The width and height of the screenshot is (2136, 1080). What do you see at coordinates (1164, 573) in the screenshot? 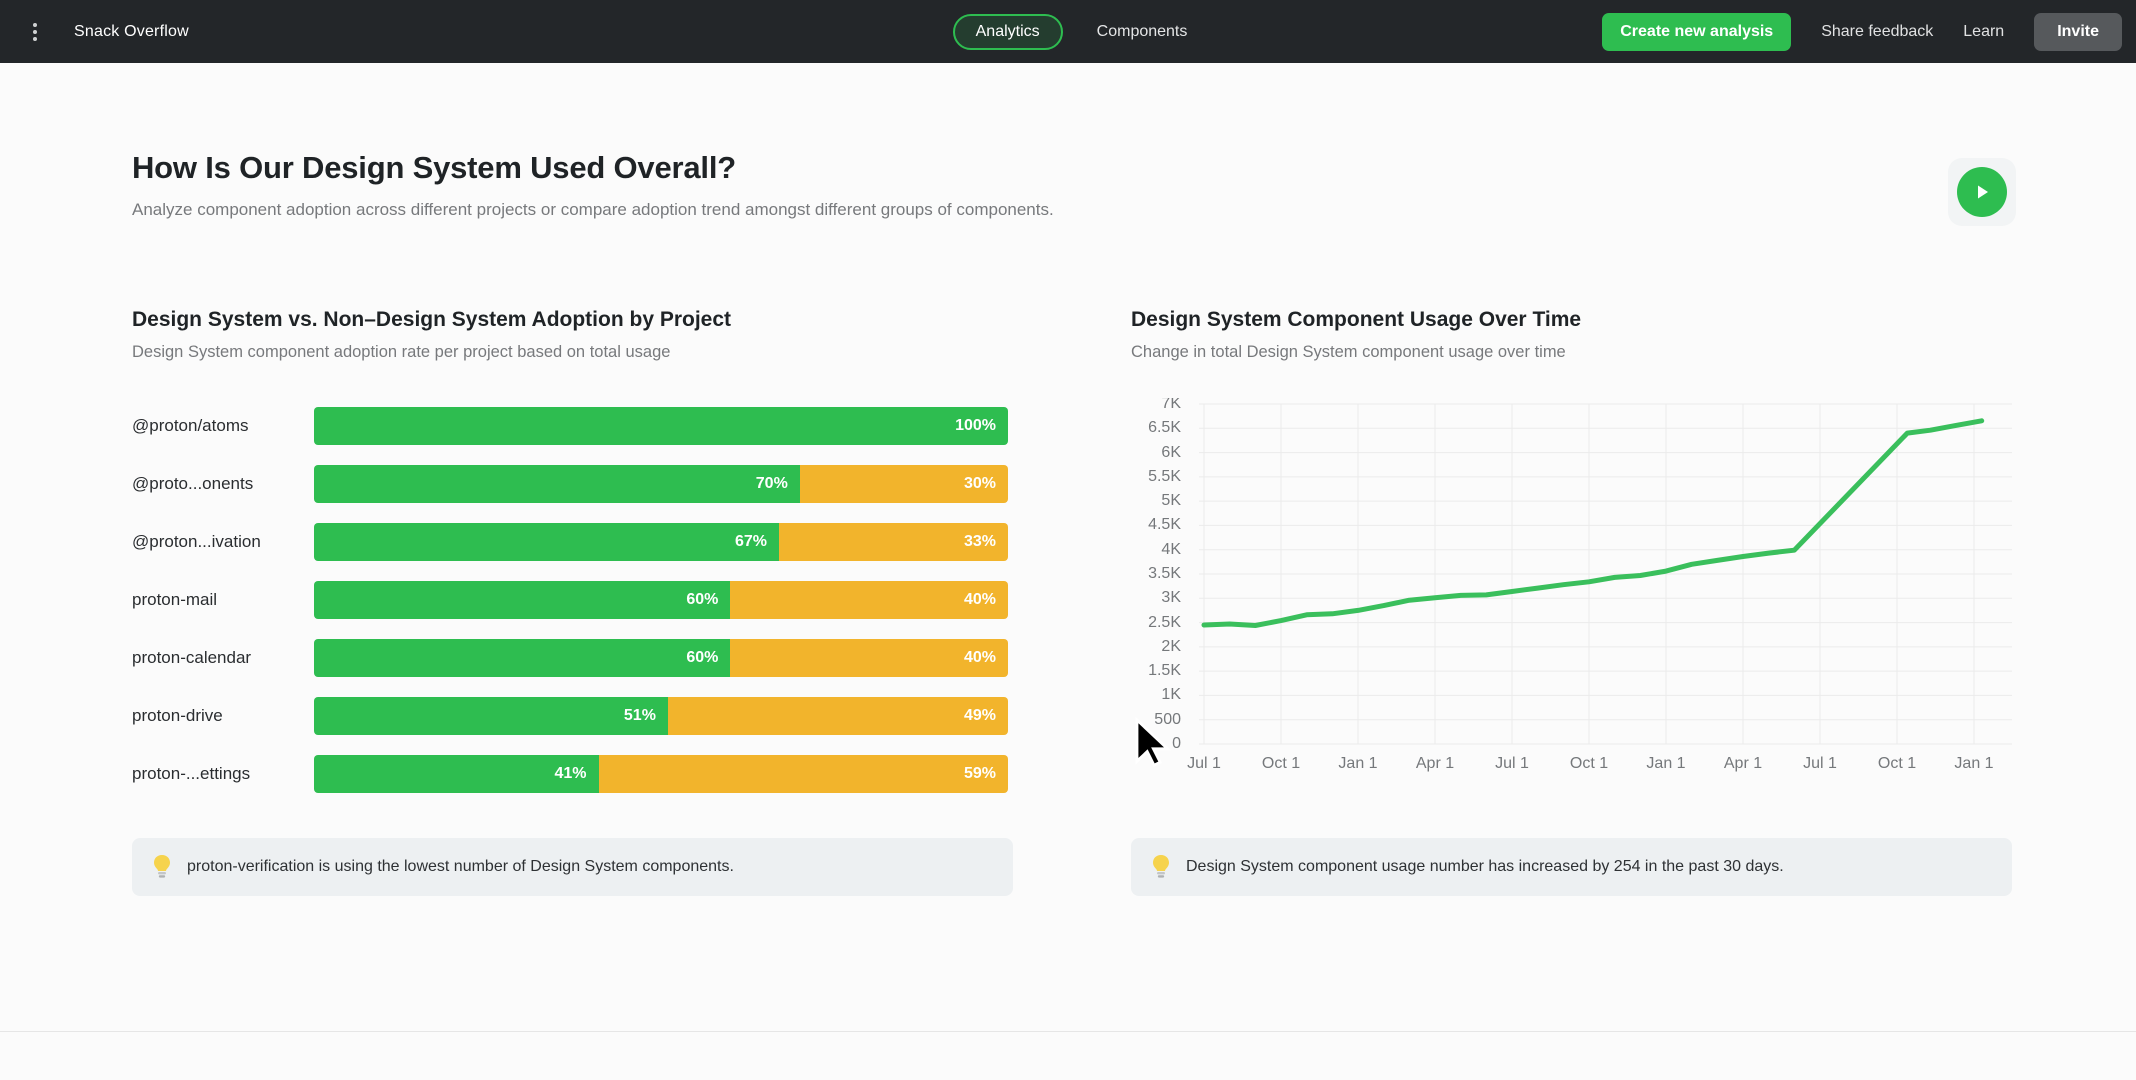
I see `y-tick-label: 3.5K` at bounding box center [1164, 573].